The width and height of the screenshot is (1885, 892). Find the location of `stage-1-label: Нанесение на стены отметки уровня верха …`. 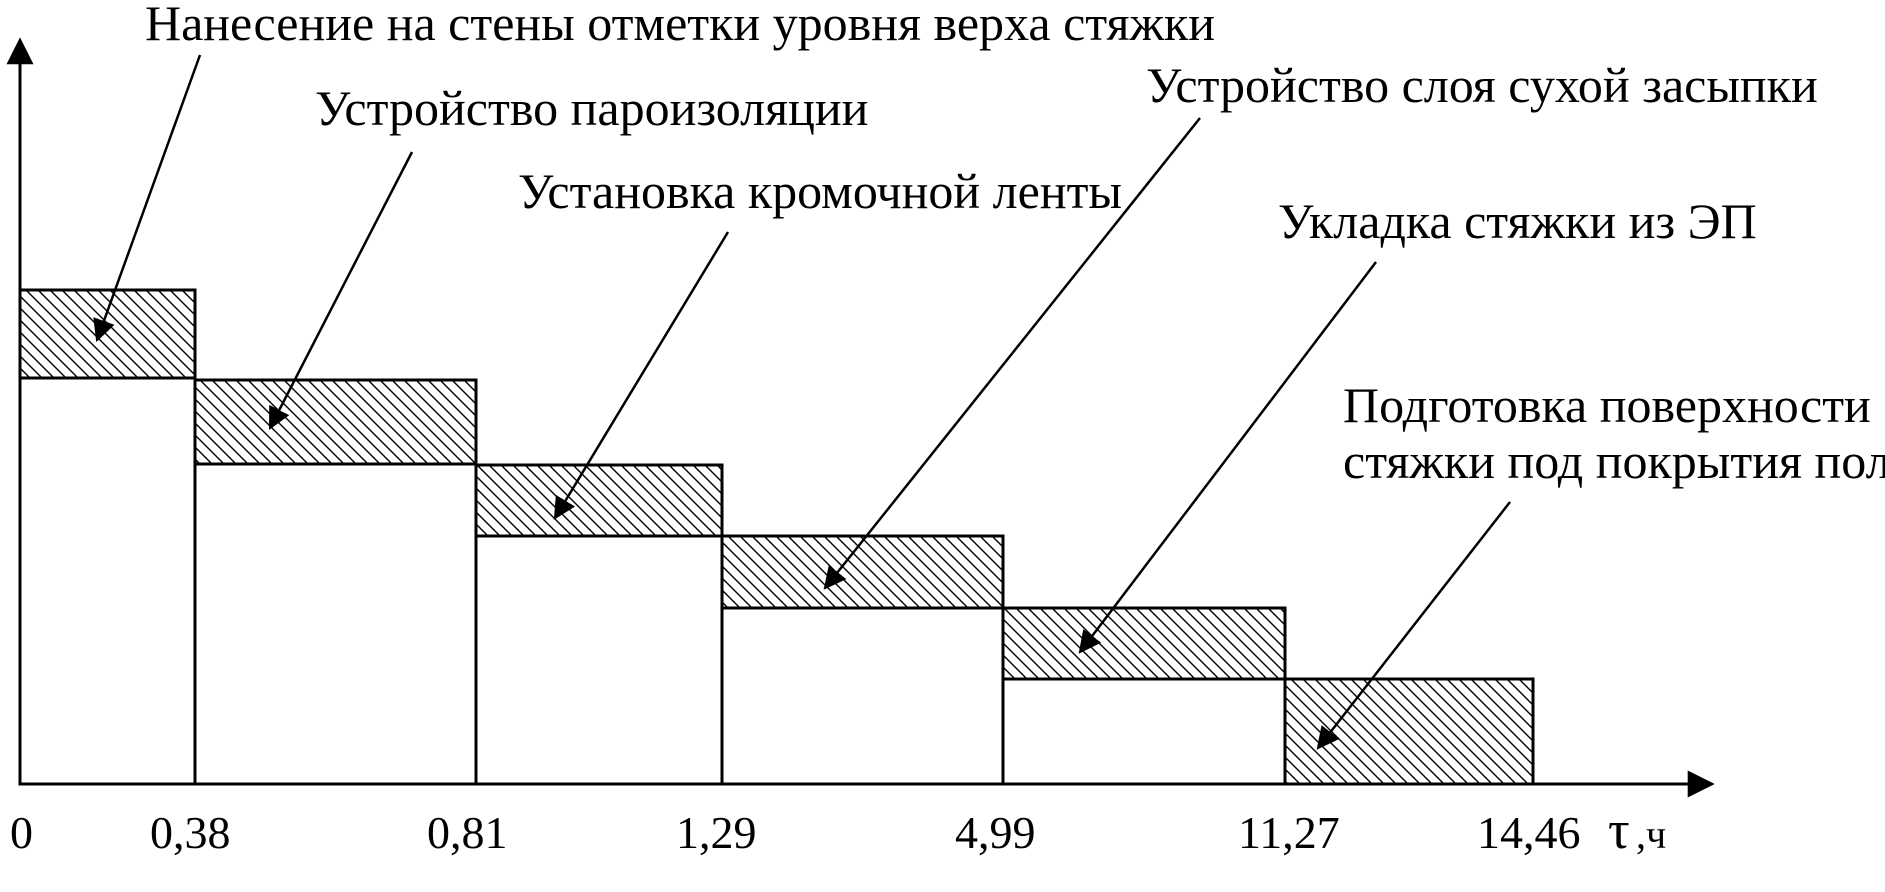

stage-1-label: Нанесение на стены отметки уровня верха … is located at coordinates (680, 25).